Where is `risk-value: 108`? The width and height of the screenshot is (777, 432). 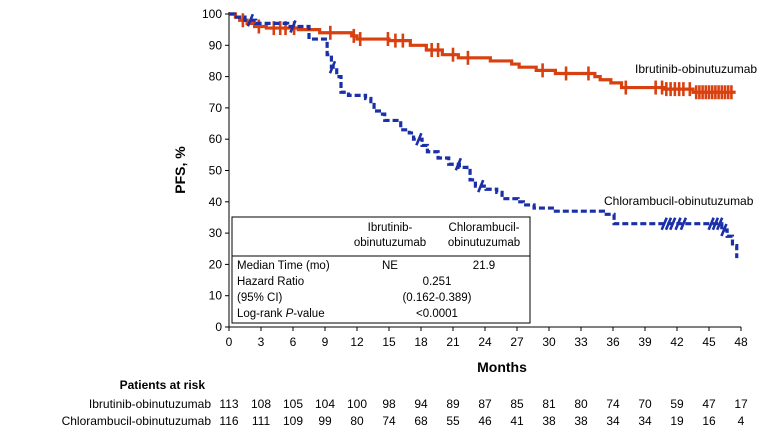
risk-value: 108 is located at coordinates (261, 404).